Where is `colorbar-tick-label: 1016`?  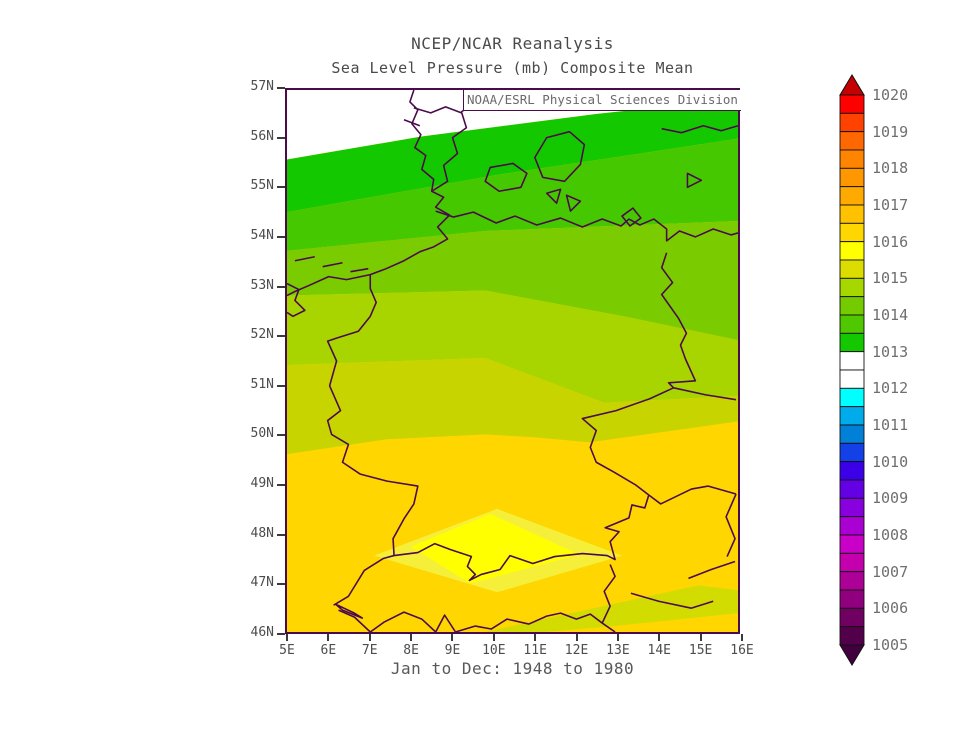 colorbar-tick-label: 1016 is located at coordinates (890, 241).